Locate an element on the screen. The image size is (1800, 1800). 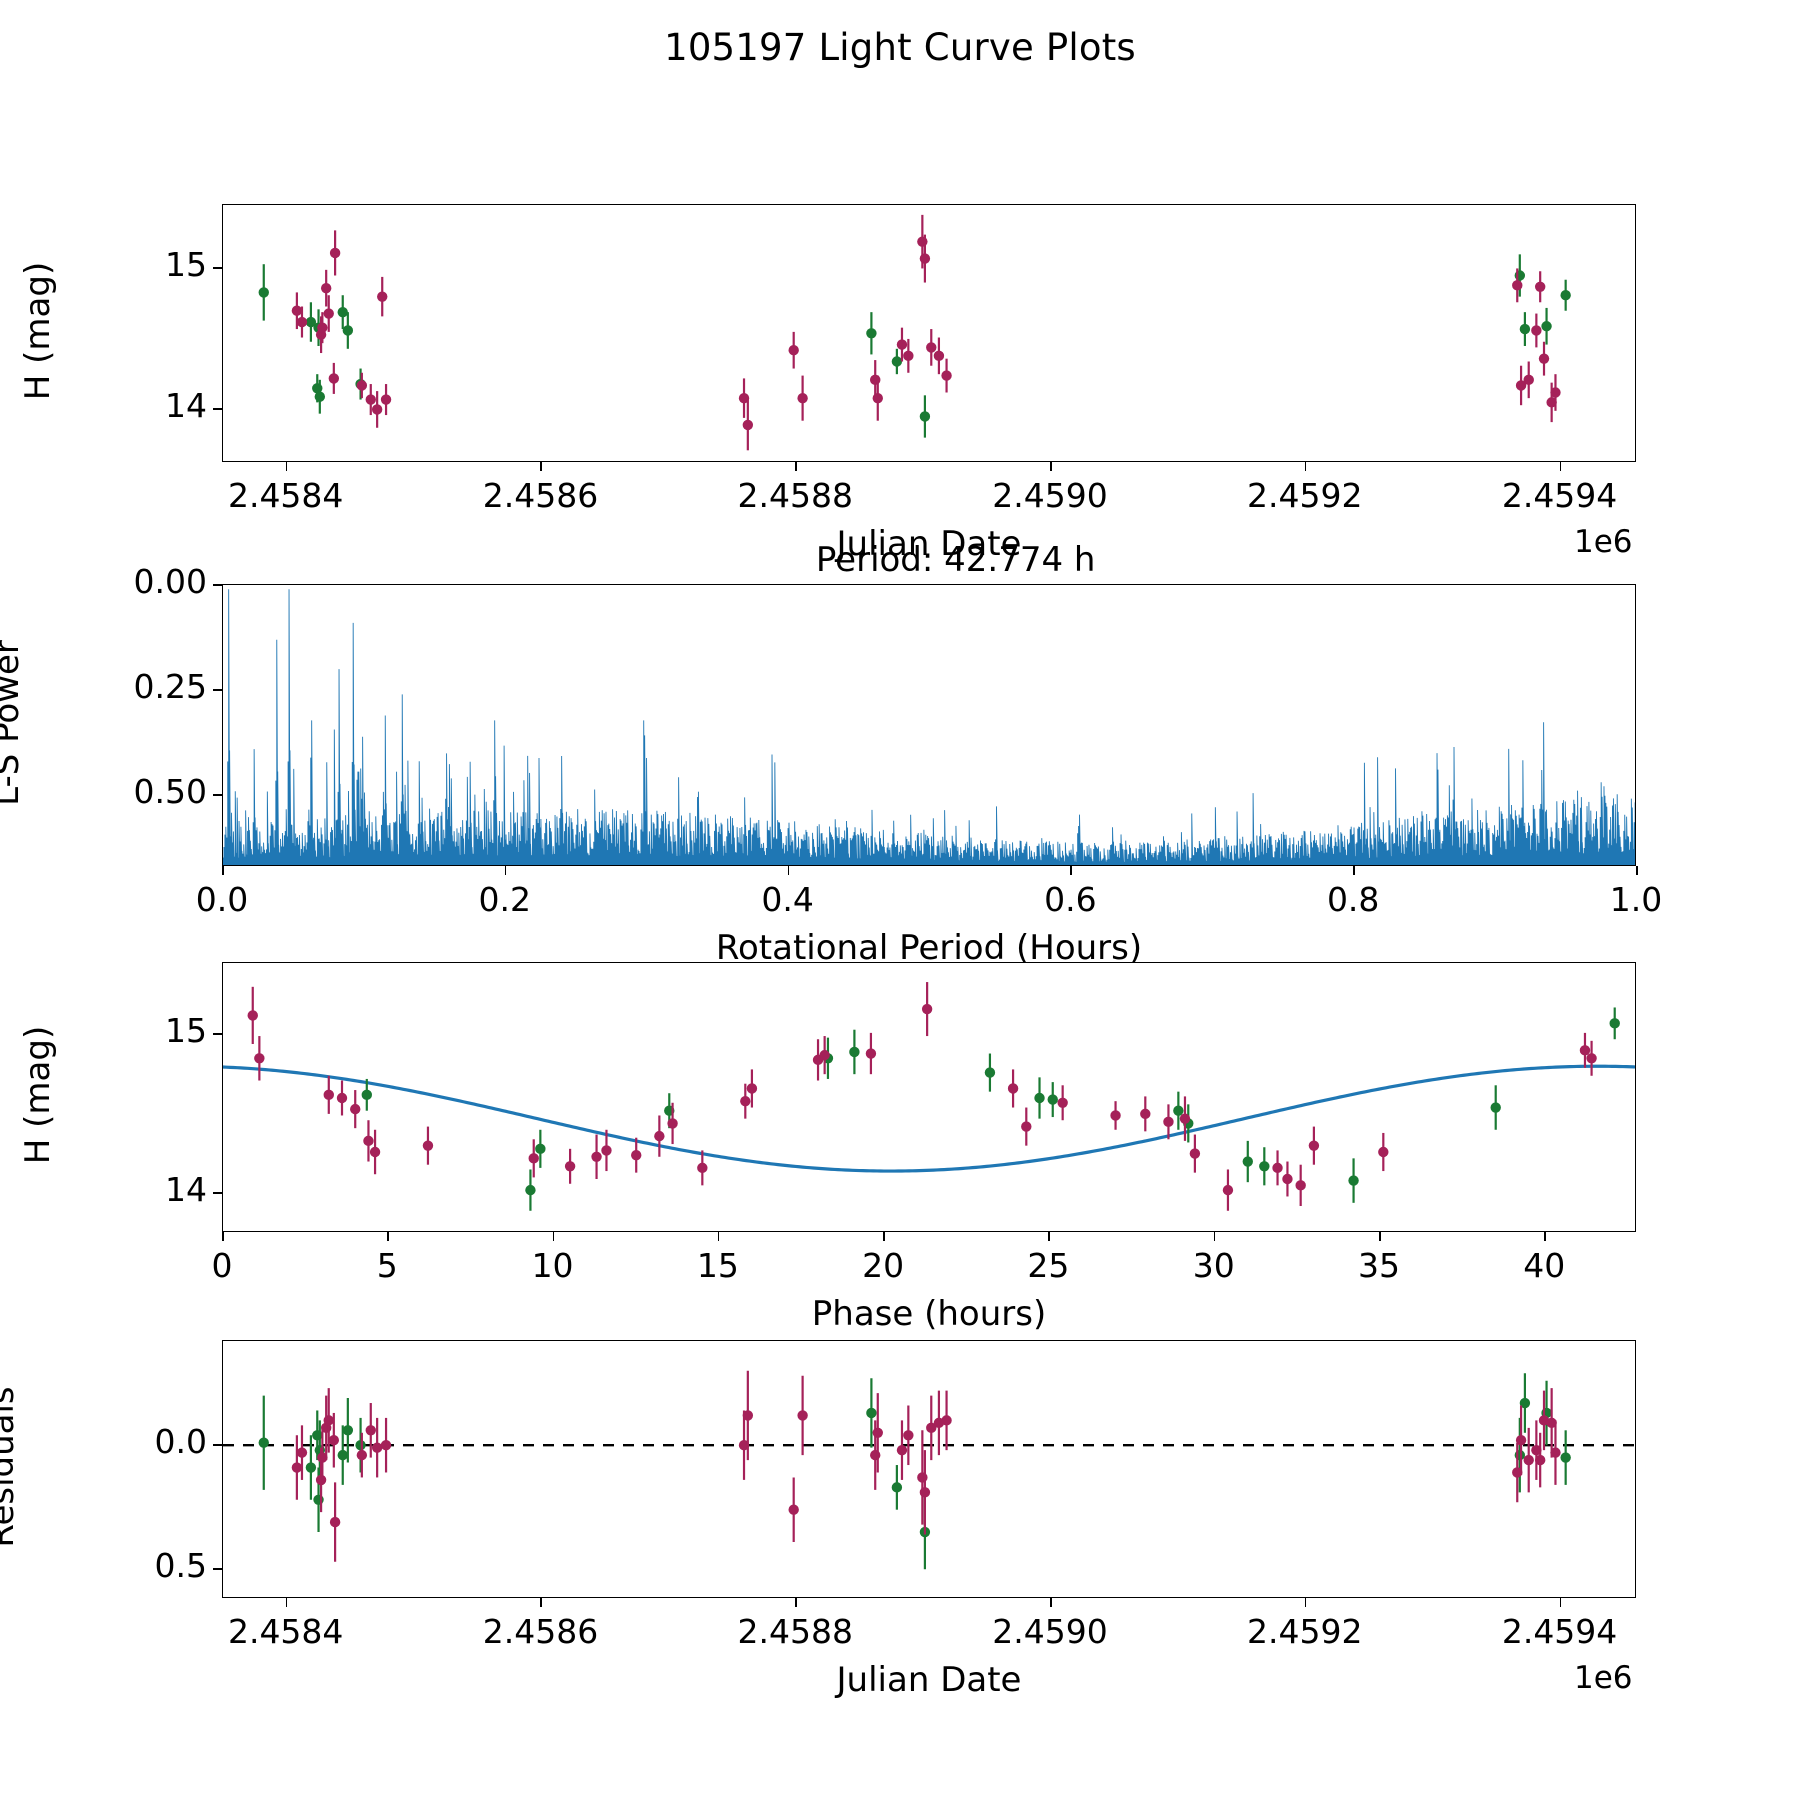
x-tick-label-2: 10 is located at coordinates (552, 1265).